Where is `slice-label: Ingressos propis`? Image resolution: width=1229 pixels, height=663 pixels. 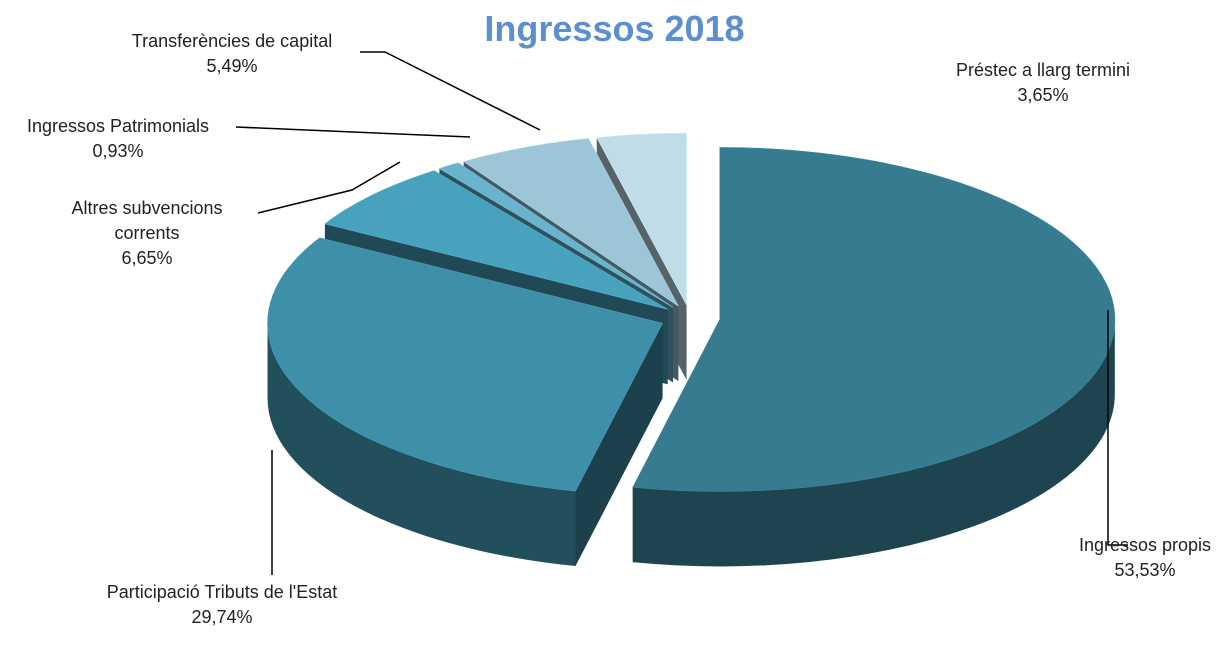
slice-label: Ingressos propis is located at coordinates (1145, 545).